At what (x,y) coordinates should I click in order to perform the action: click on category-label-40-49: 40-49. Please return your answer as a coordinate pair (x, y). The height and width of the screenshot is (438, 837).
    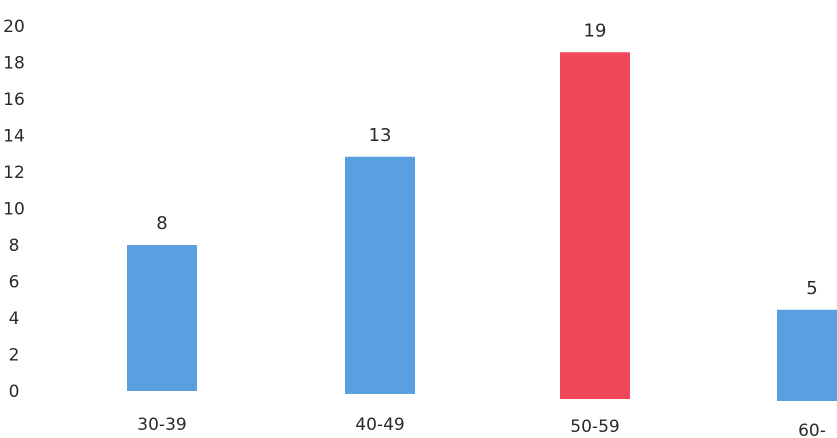
    Looking at the image, I should click on (379, 425).